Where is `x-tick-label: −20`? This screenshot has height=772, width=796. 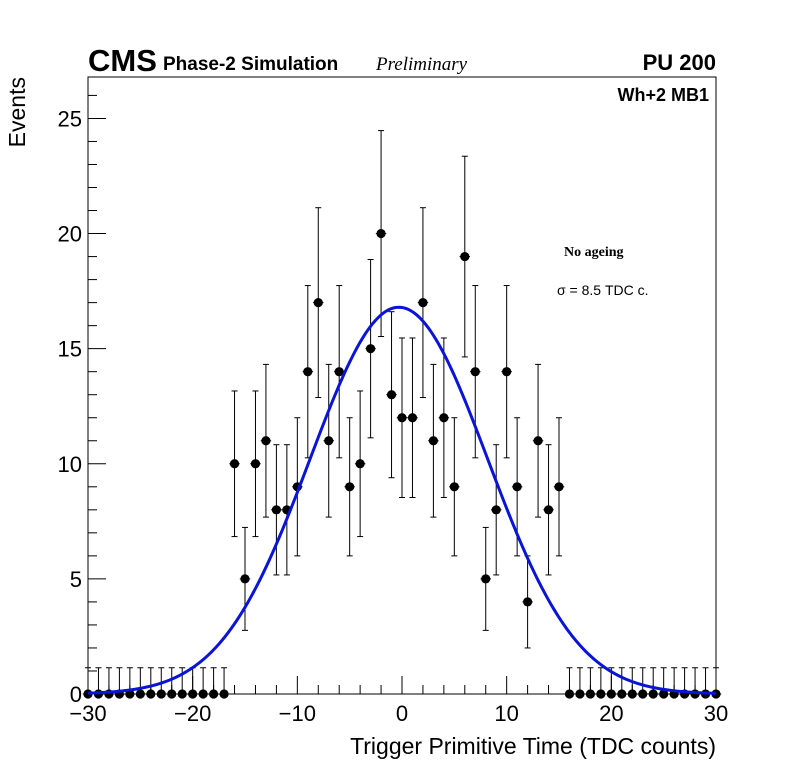
x-tick-label: −20 is located at coordinates (192, 713).